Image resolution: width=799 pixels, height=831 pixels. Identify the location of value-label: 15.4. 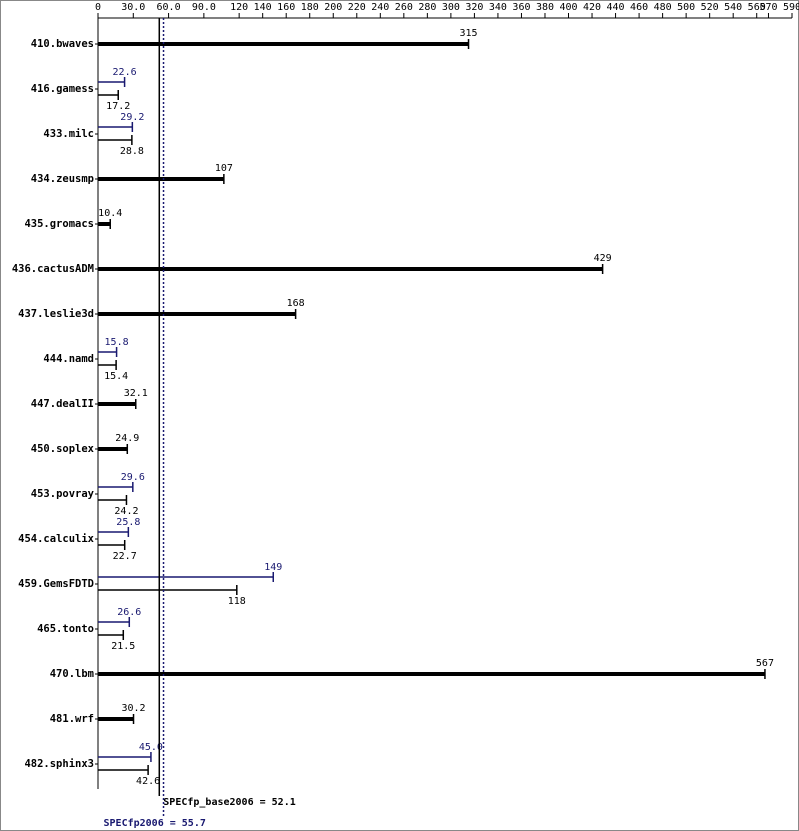
(116, 376).